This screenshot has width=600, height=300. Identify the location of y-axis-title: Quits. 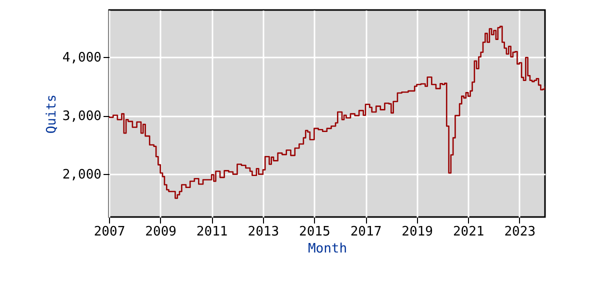
(52, 114).